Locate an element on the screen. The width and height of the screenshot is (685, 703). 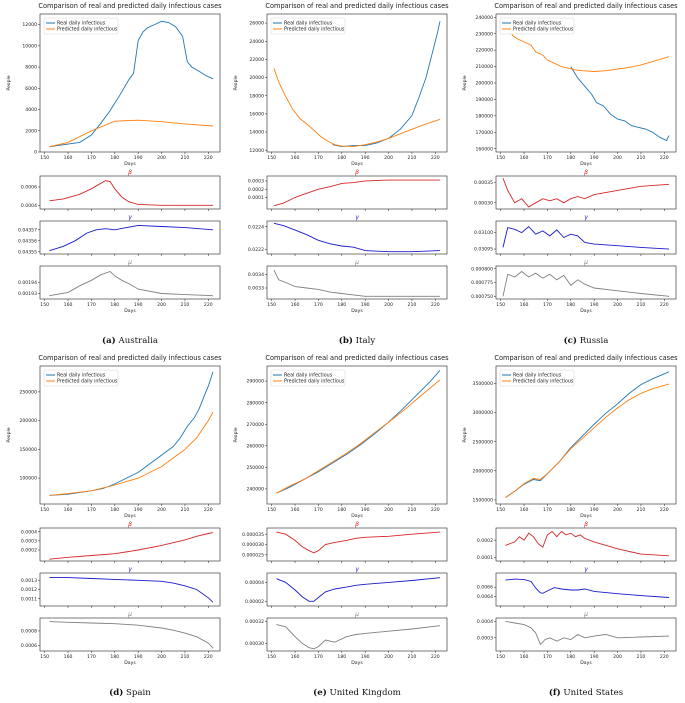
y-tick-label: 0.0012 is located at coordinates (29, 590).